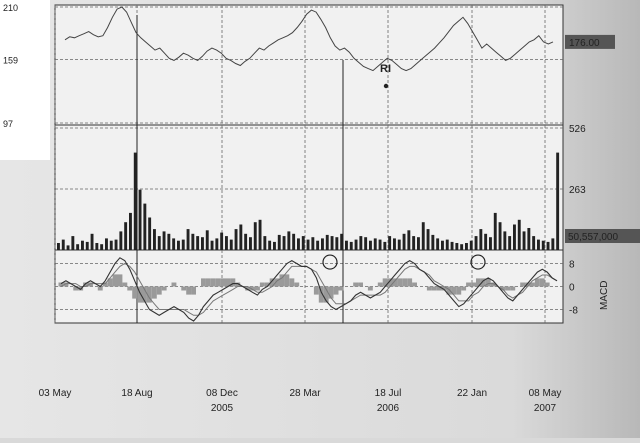  What do you see at coordinates (385, 69) in the screenshot?
I see `ri-annotation: RI` at bounding box center [385, 69].